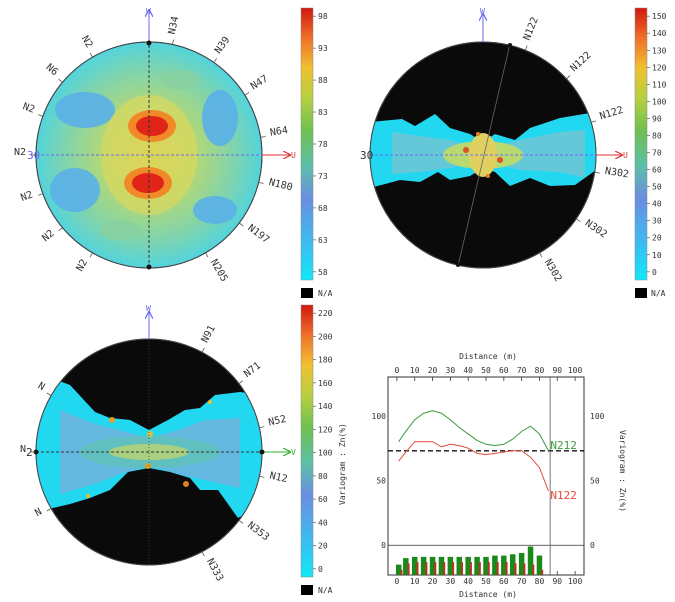  What do you see at coordinates (323, 476) in the screenshot?
I see `colorbar-tick-label: 80` at bounding box center [323, 476].